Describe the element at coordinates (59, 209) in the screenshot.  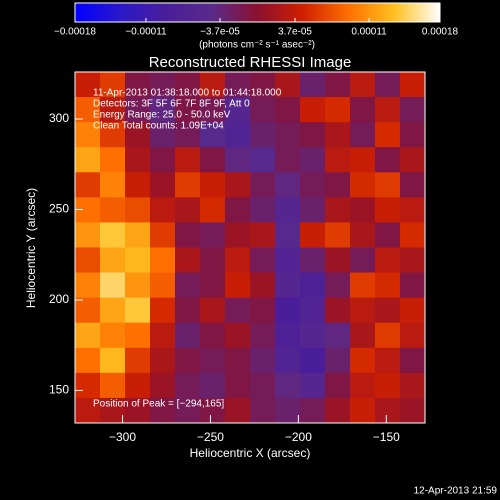
I see `y-tick-label: 250` at that location.